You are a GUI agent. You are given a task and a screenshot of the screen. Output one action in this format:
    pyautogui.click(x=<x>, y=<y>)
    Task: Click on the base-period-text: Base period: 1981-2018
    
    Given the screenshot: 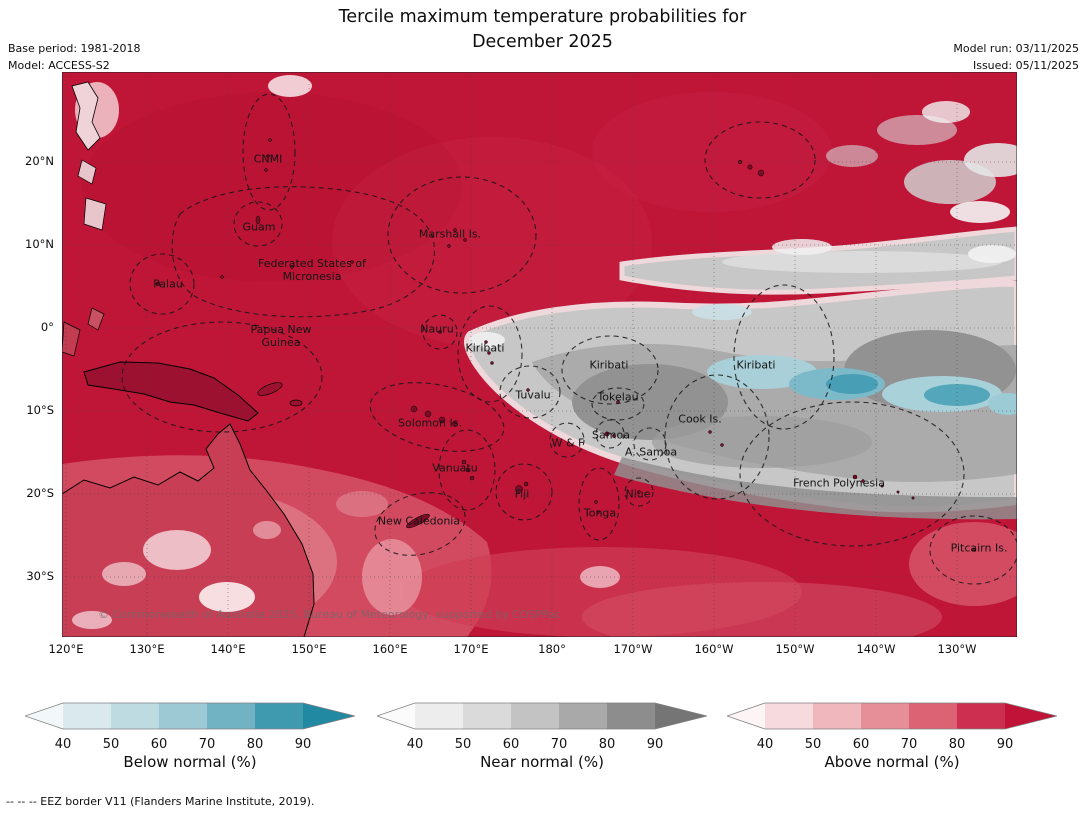 What is the action you would take?
    pyautogui.click(x=74, y=48)
    